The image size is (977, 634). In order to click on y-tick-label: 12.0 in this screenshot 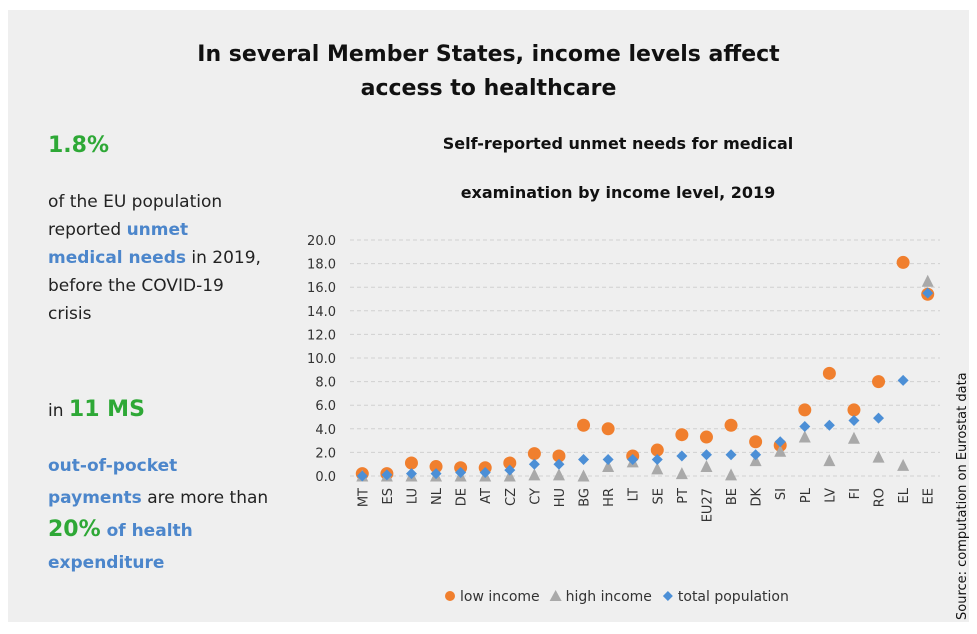, I will do `click(321, 335)`.